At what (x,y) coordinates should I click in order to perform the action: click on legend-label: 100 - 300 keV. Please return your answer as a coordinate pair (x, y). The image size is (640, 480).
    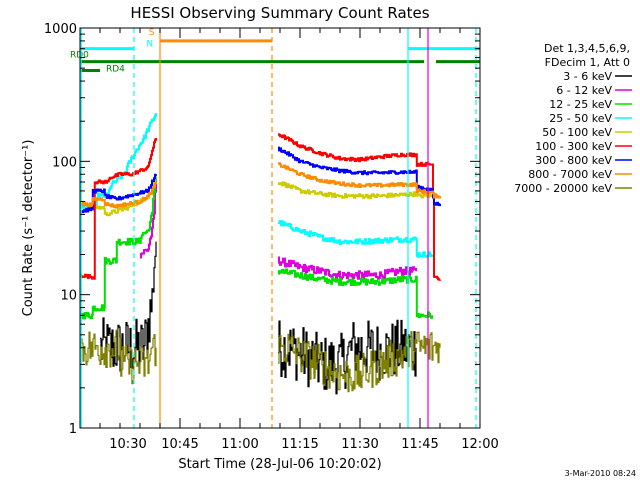
    Looking at the image, I should click on (573, 146).